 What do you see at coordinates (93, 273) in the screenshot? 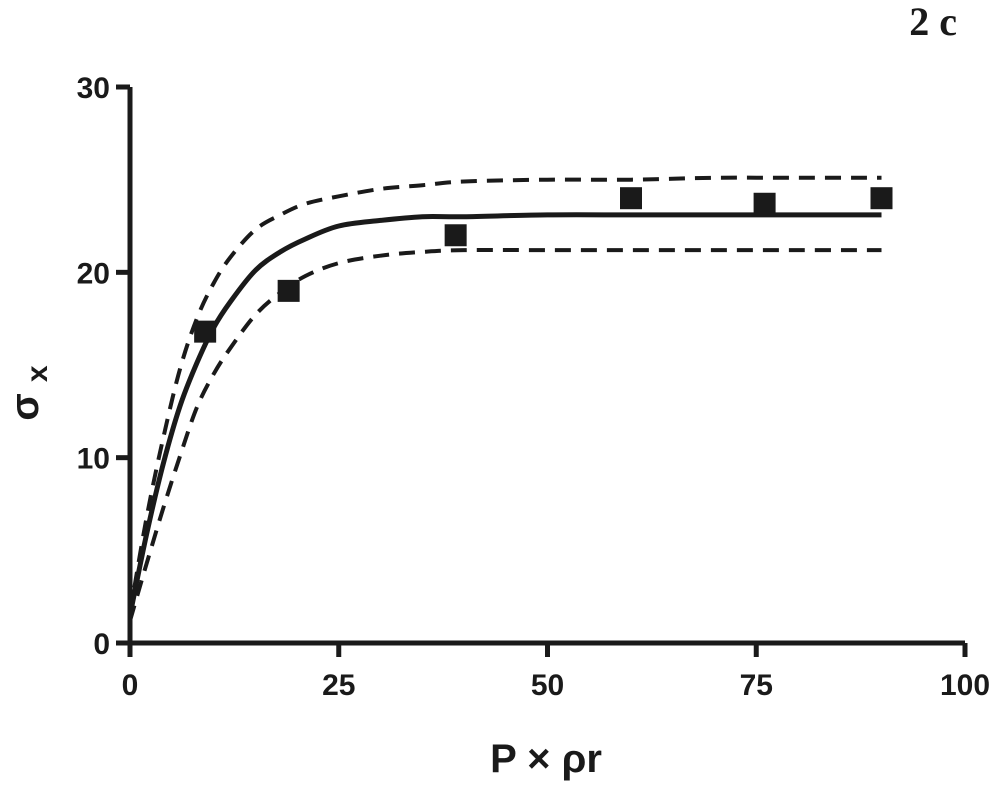
I see `y-tick-label: 20` at bounding box center [93, 273].